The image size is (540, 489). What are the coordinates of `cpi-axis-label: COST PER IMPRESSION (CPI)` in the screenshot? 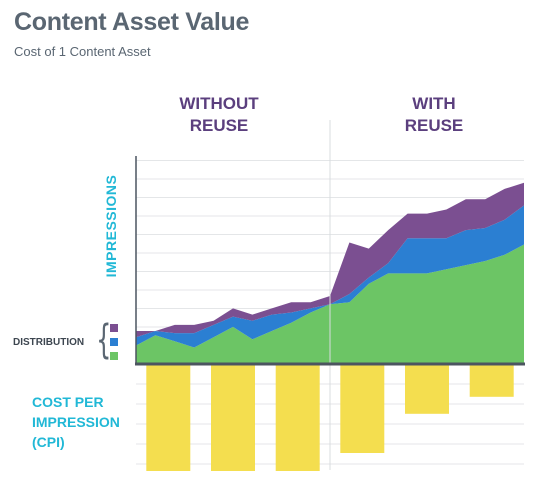 It's located at (87, 422).